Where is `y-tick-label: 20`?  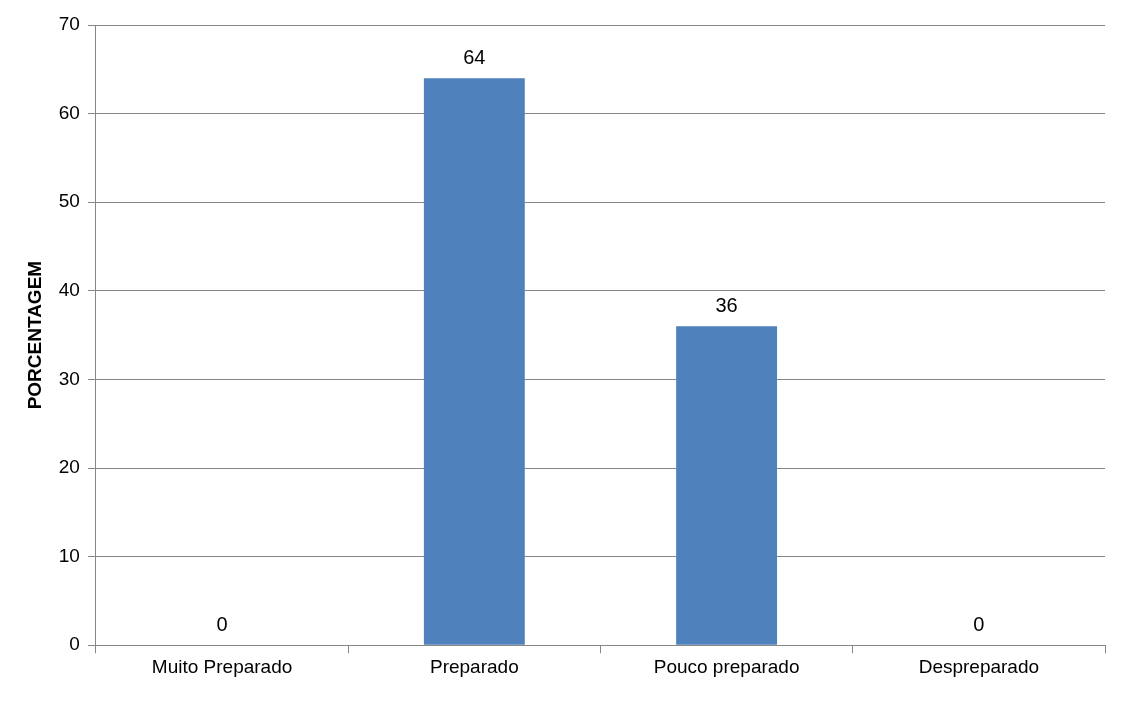 y-tick-label: 20 is located at coordinates (69, 467).